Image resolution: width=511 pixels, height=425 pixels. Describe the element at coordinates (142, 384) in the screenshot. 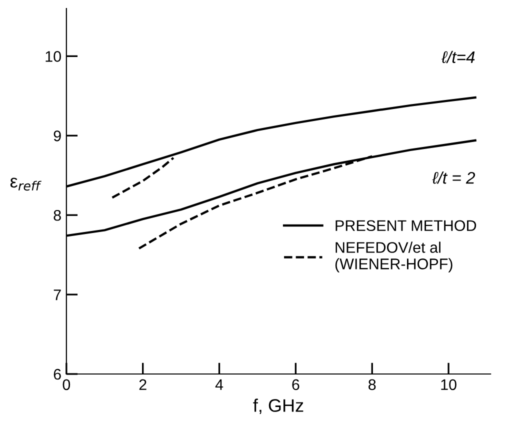

I see `x-tick-label: 2` at that location.